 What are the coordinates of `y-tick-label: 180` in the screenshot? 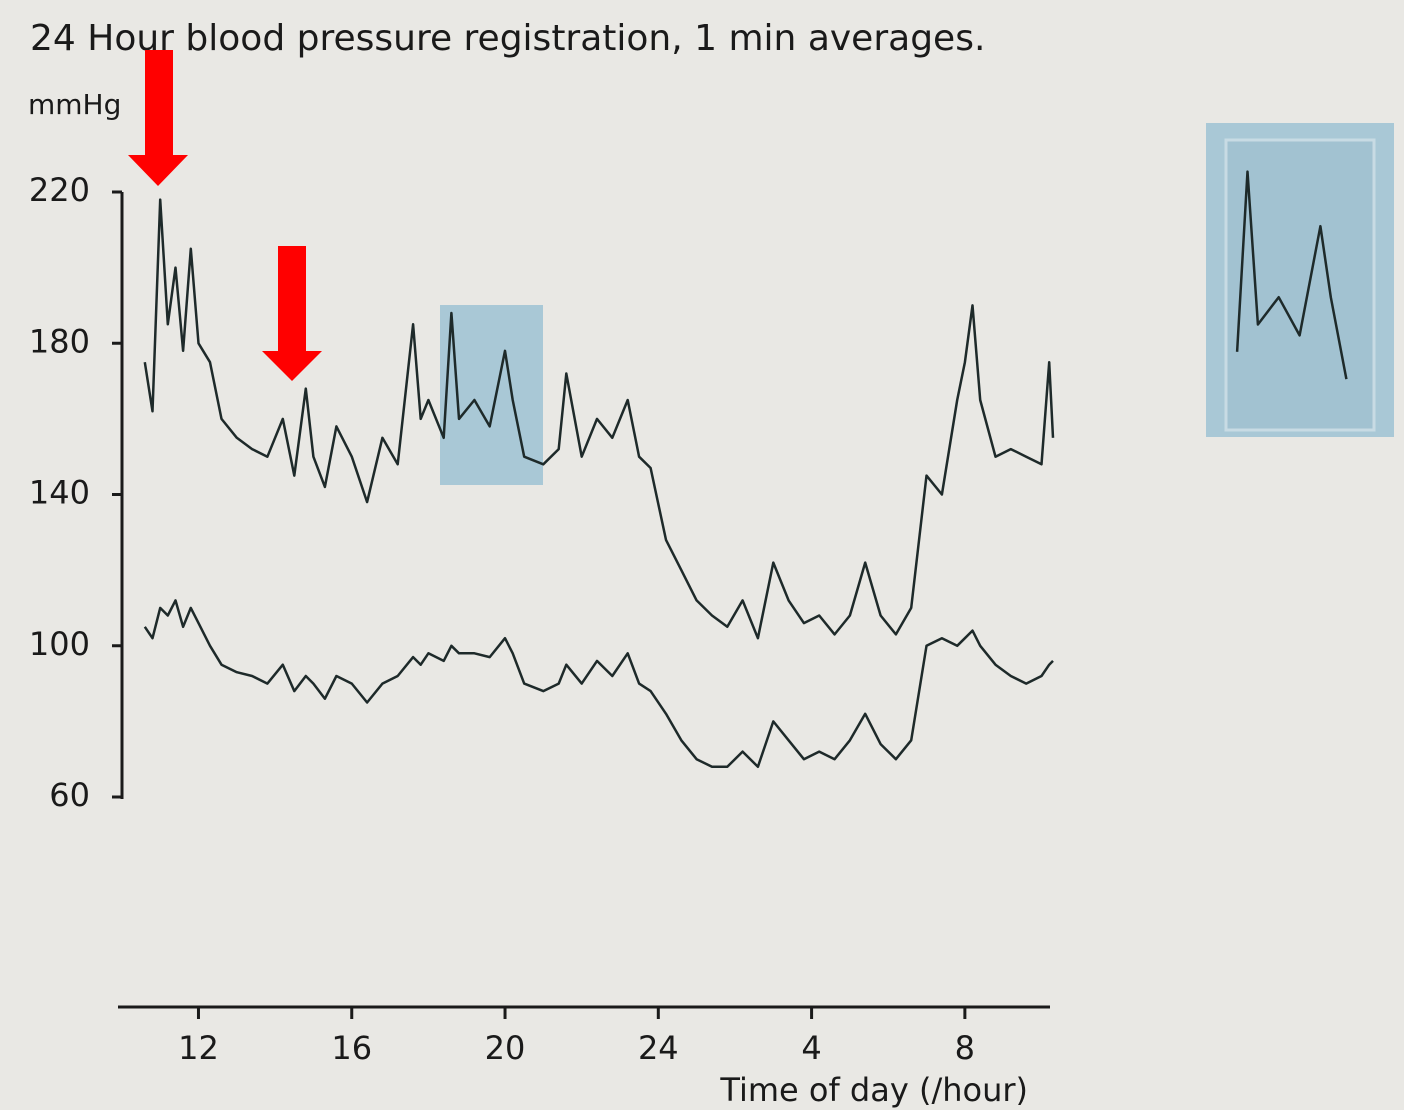 It's located at (59, 341).